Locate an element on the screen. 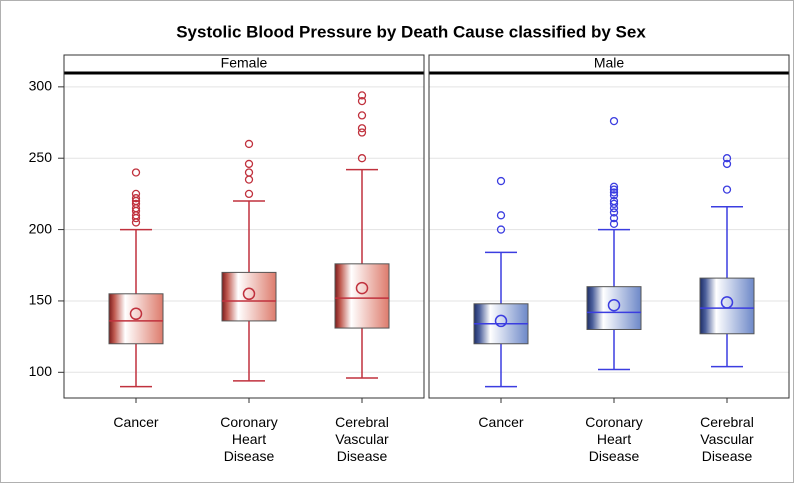 This screenshot has height=483, width=794. y-tick-label: 200 is located at coordinates (41, 228).